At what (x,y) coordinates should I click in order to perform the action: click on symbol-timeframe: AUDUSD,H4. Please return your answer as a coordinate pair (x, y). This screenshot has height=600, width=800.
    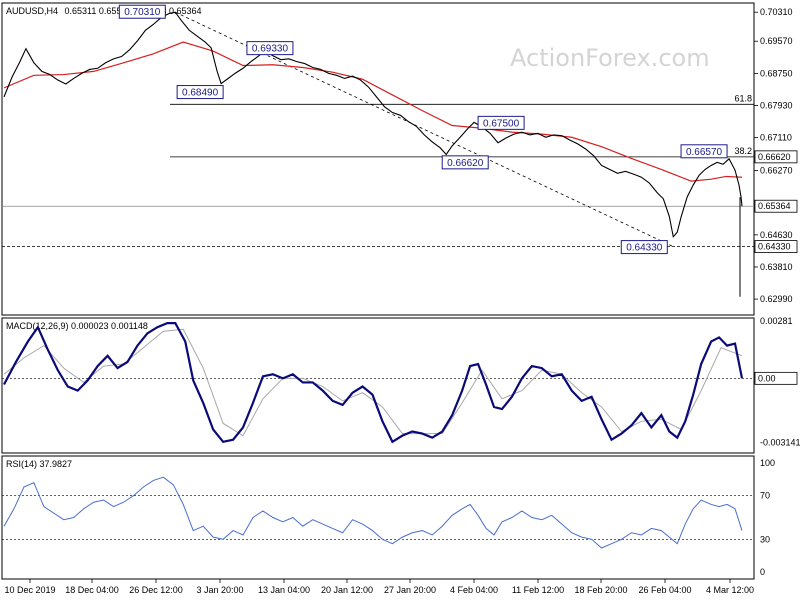
    Looking at the image, I should click on (32, 11).